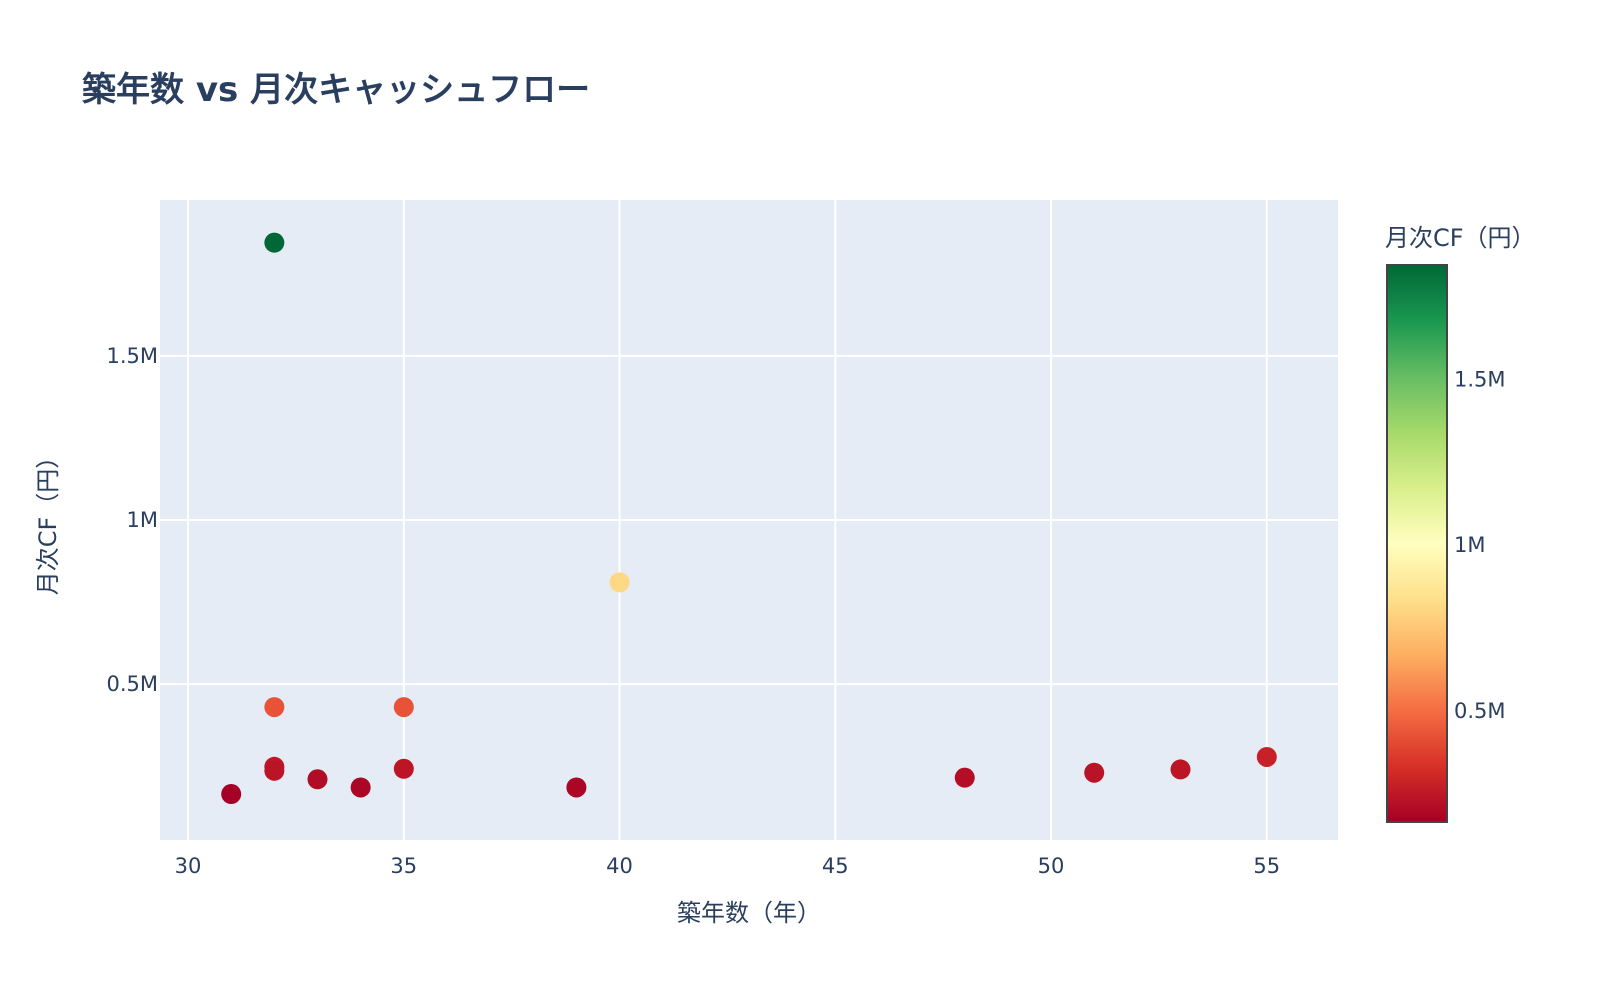 The width and height of the screenshot is (1600, 1000). Describe the element at coordinates (132, 356) in the screenshot. I see `y-tick-label: 1.5M` at that location.